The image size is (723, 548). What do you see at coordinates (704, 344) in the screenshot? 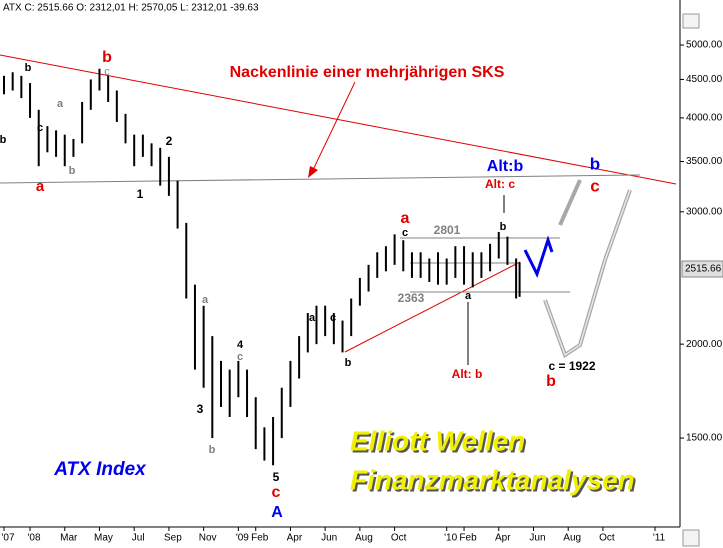
I see `y-tick-label: 2000.00` at bounding box center [704, 344].